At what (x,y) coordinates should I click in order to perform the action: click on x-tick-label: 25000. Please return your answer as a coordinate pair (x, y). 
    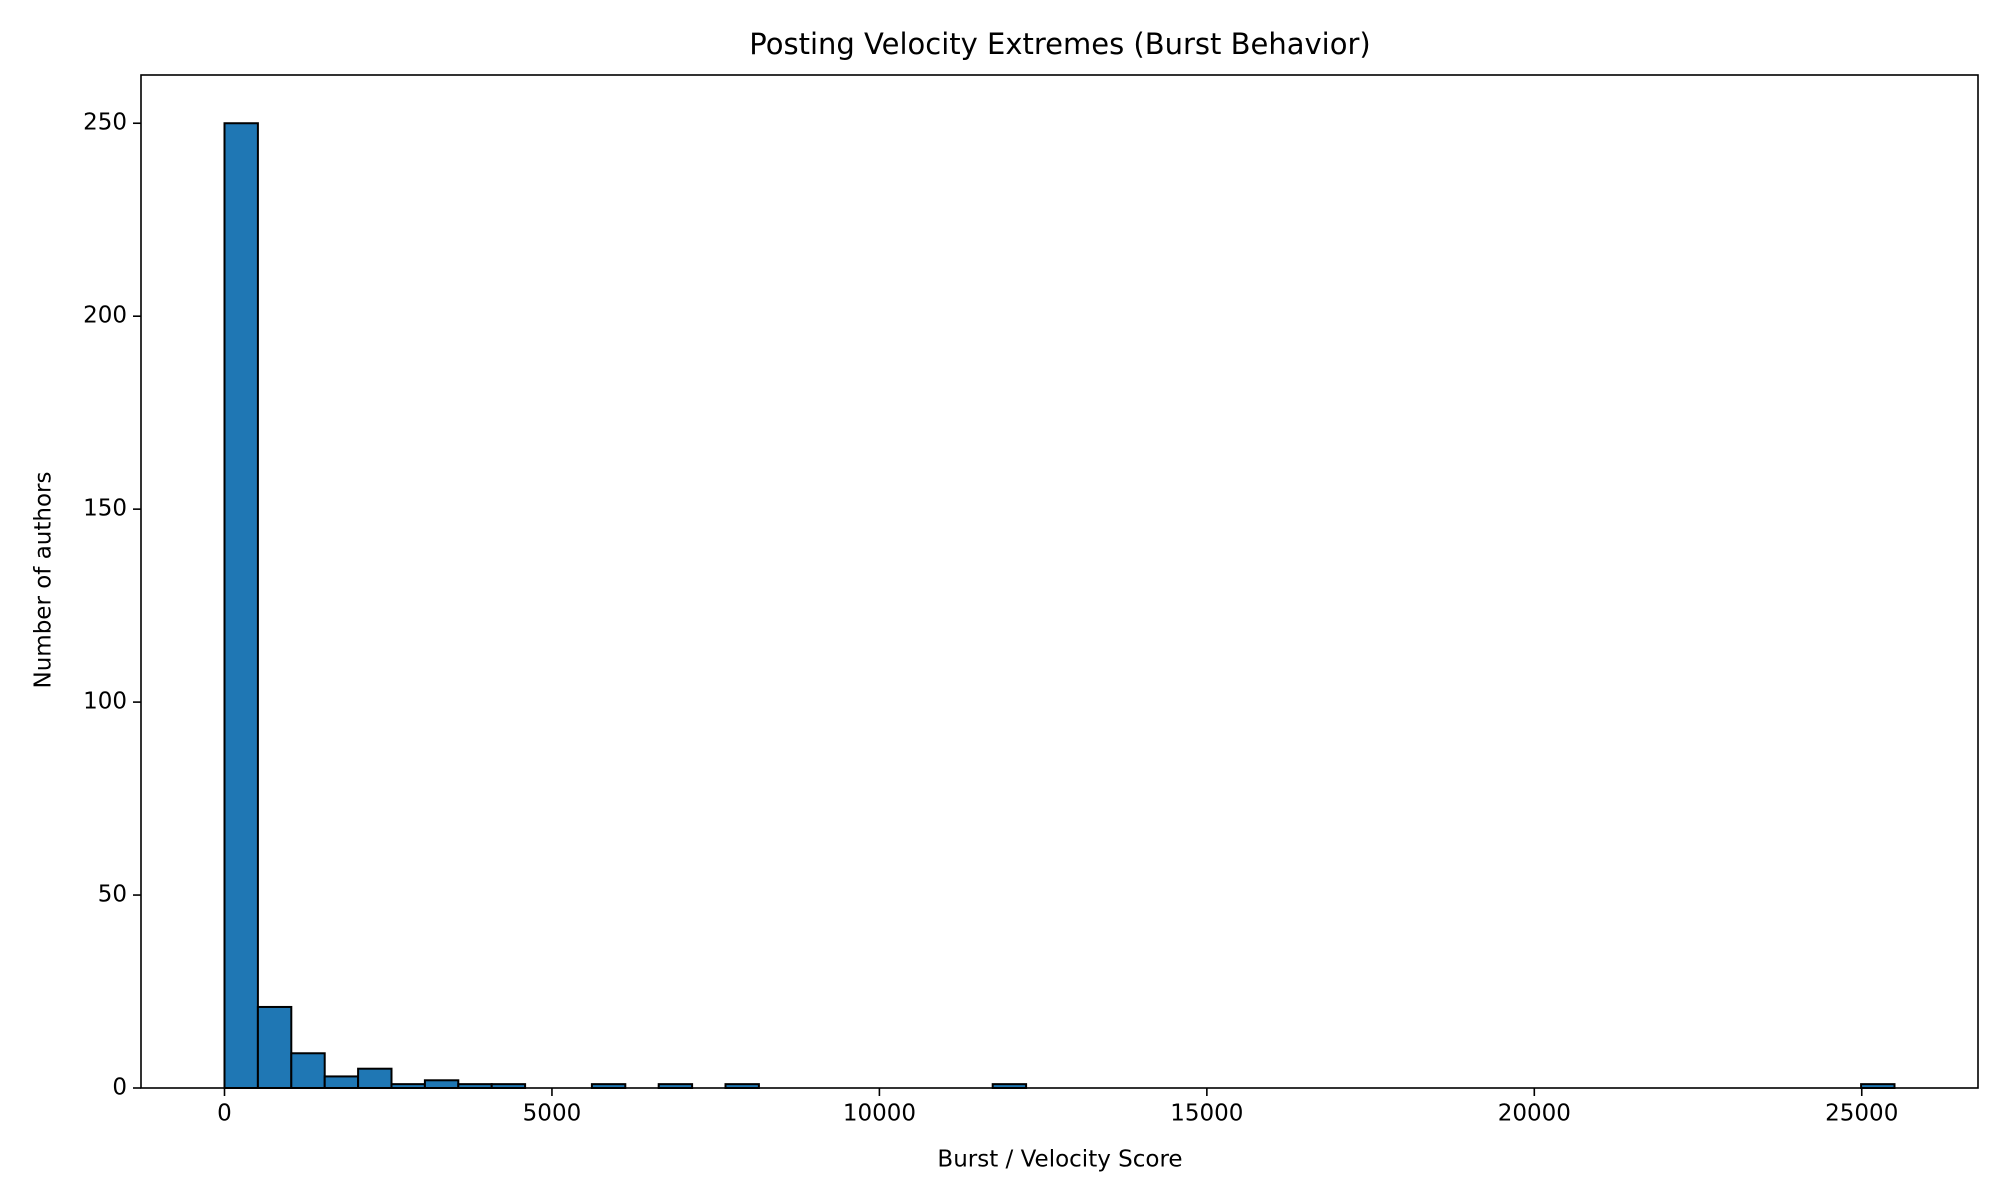
    Looking at the image, I should click on (1861, 1114).